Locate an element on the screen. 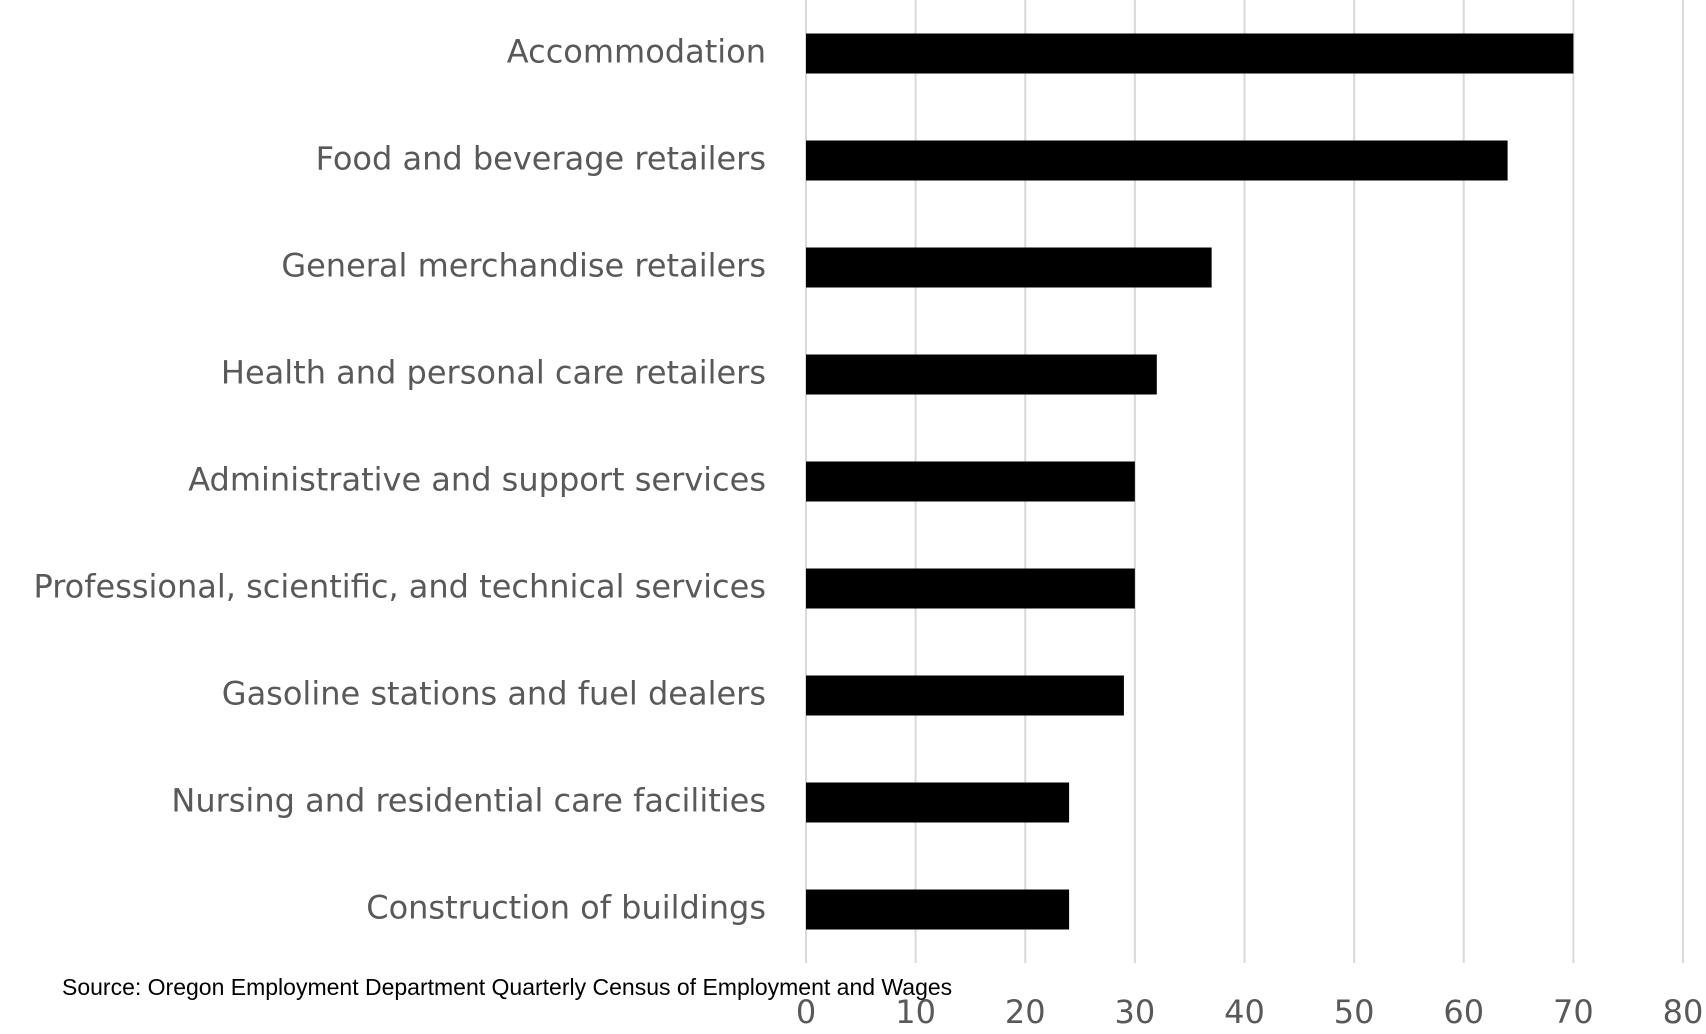 The width and height of the screenshot is (1706, 1034). y-tick-label: Administrative and support services is located at coordinates (477, 480).